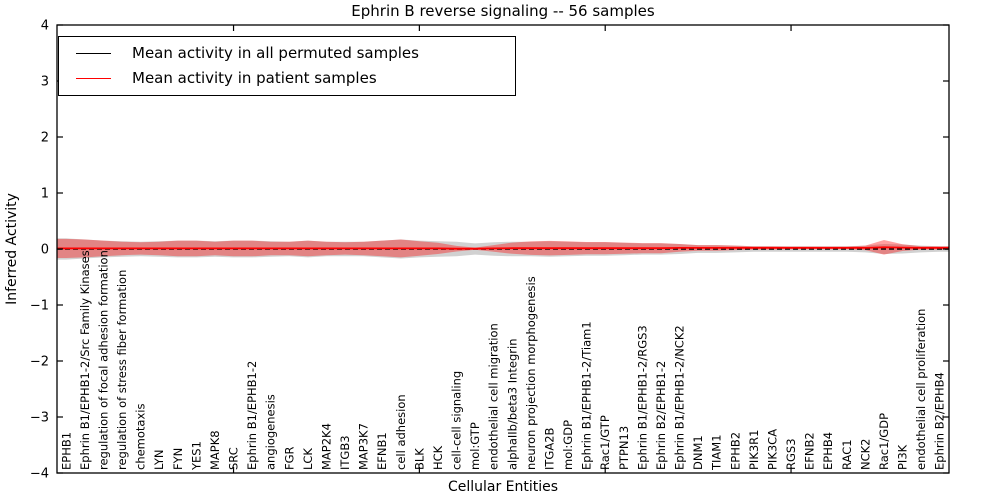 This screenshot has height=500, width=1000. Describe the element at coordinates (680, 397) in the screenshot. I see `x-category-label: Ephrin B1/EPHB1-2/NCK2` at that location.